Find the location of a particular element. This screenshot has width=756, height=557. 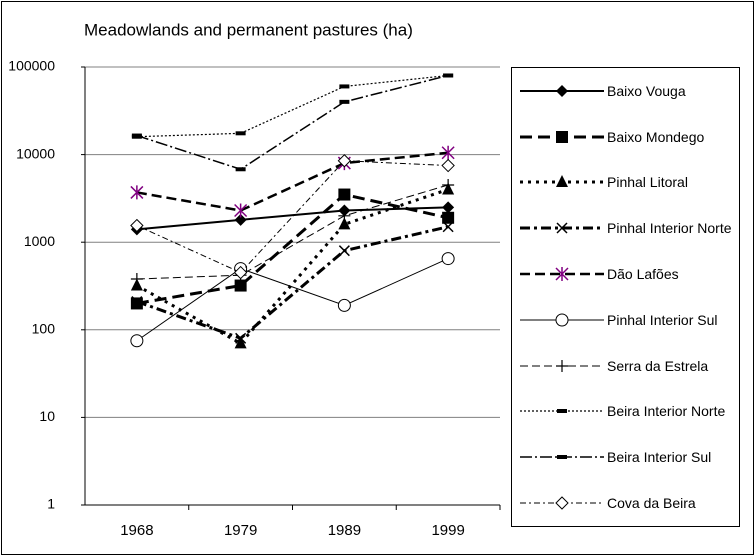

legend-label: Cova da Beira is located at coordinates (651, 503).